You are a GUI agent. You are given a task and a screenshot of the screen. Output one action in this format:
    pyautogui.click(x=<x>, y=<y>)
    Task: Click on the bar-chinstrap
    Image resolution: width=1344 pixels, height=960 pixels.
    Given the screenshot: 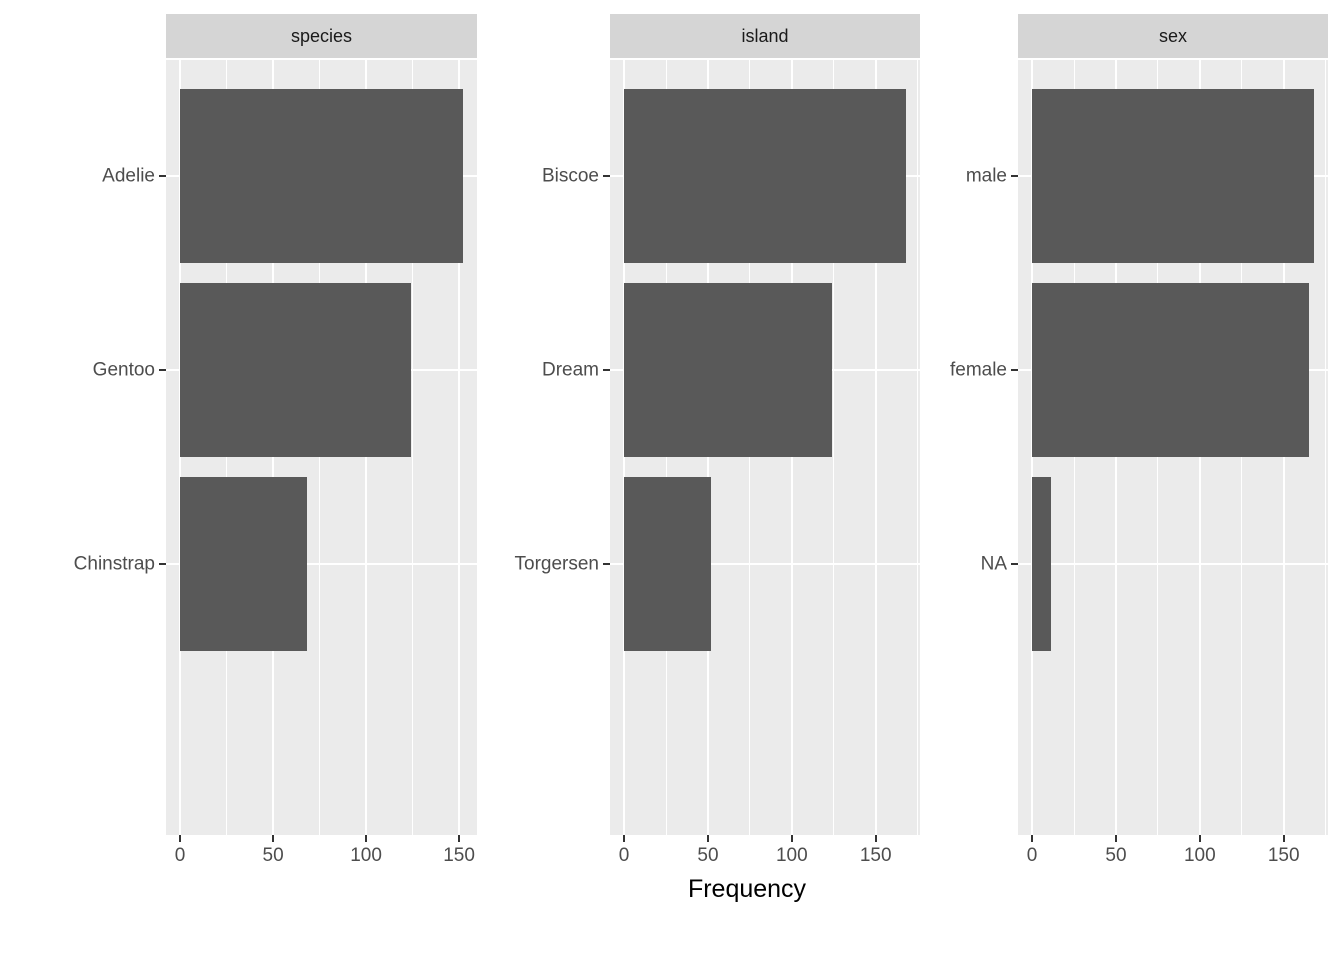 What is the action you would take?
    pyautogui.click(x=243, y=563)
    